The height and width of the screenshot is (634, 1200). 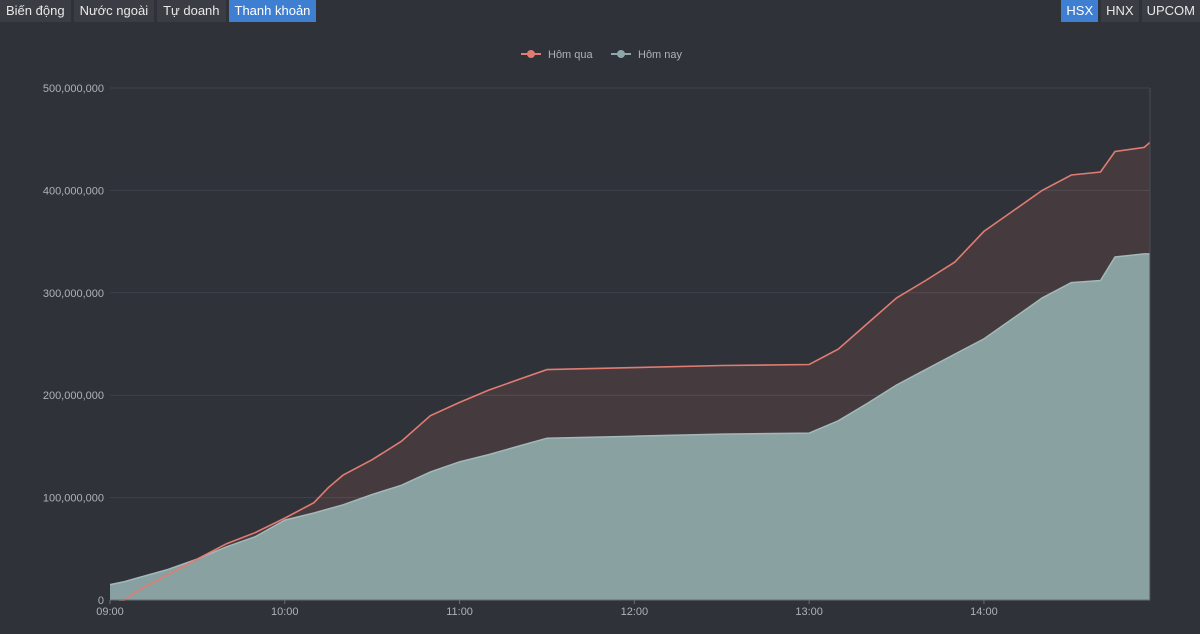 I want to click on tab-tu-doanh: Tự doanh, so click(x=191, y=11).